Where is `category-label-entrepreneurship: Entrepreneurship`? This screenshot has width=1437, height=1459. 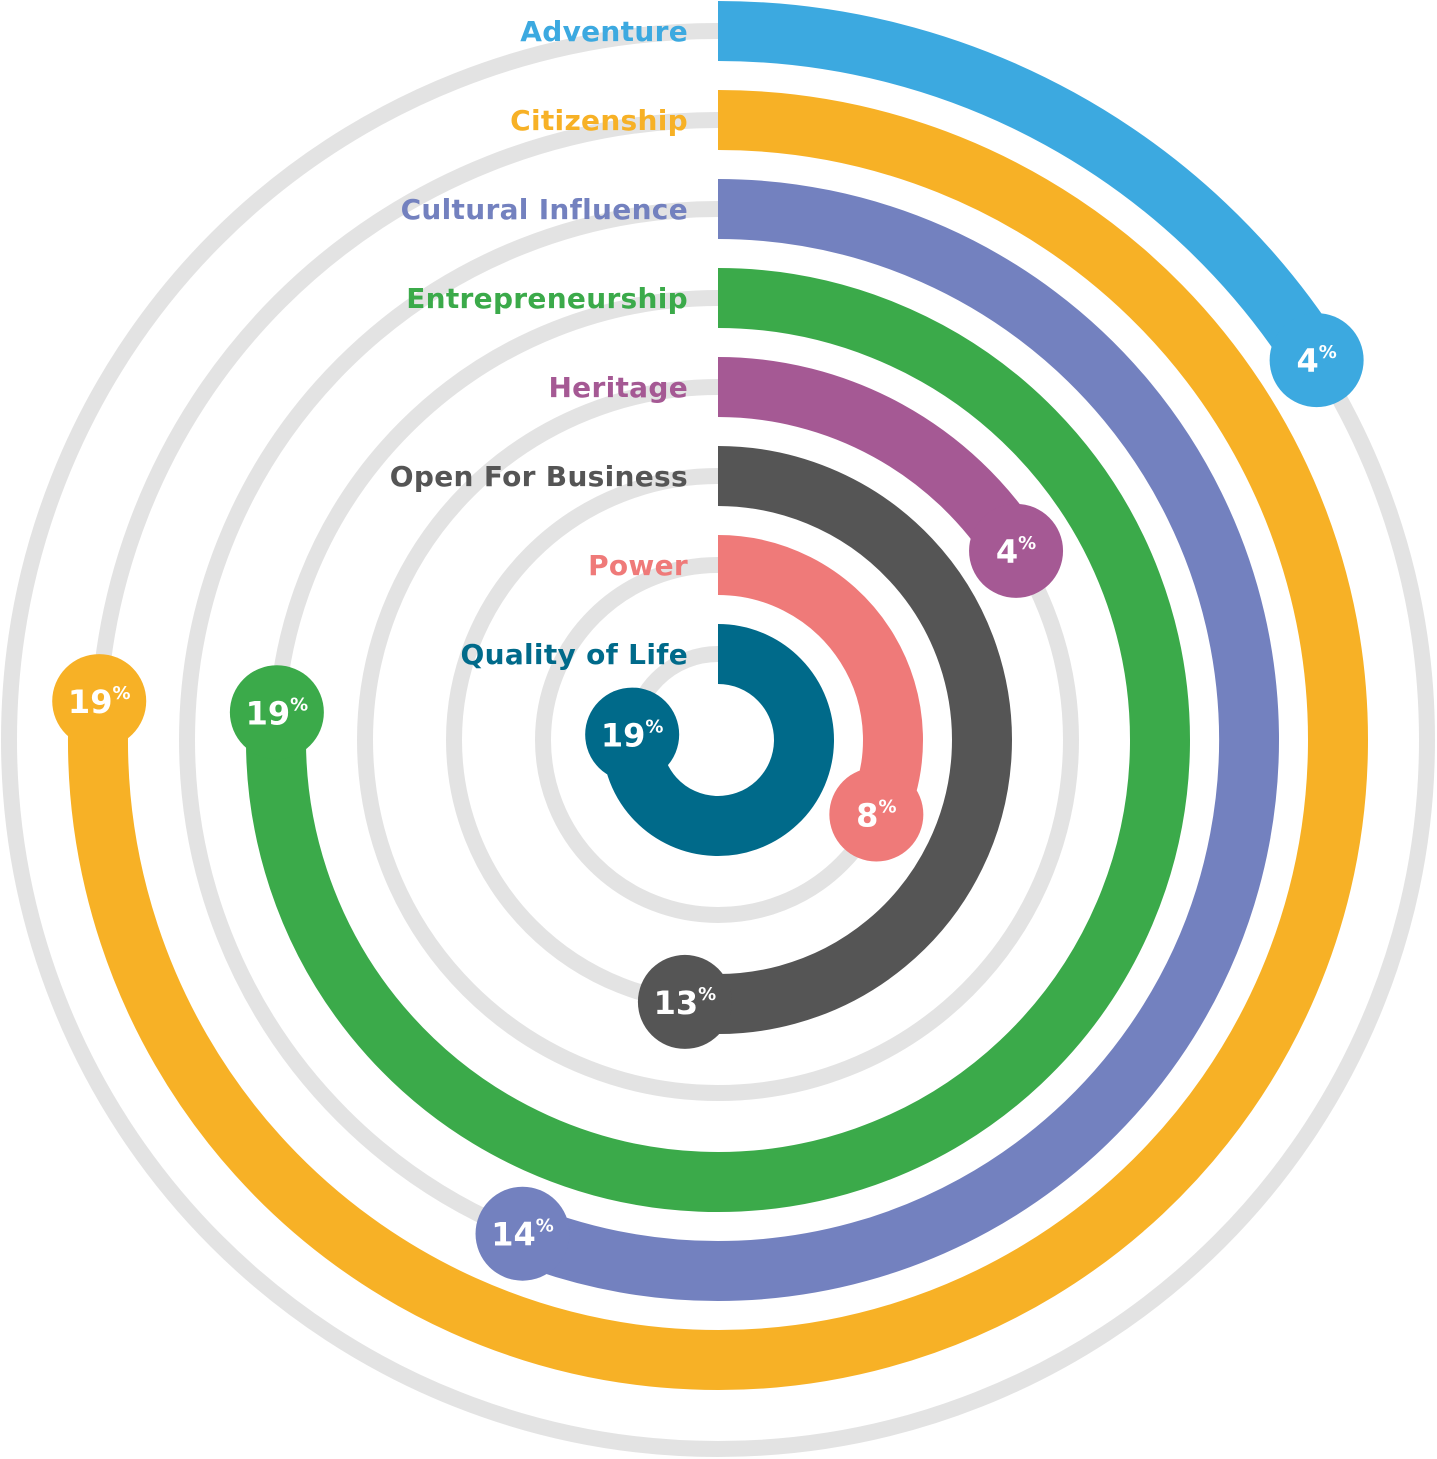
category-label-entrepreneurship: Entrepreneurship is located at coordinates (547, 298).